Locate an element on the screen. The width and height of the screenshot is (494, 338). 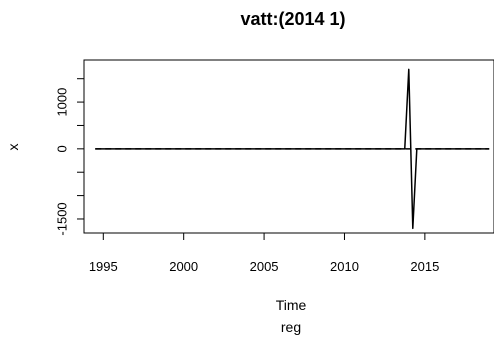
y-tick-label: 0 is located at coordinates (61, 148).